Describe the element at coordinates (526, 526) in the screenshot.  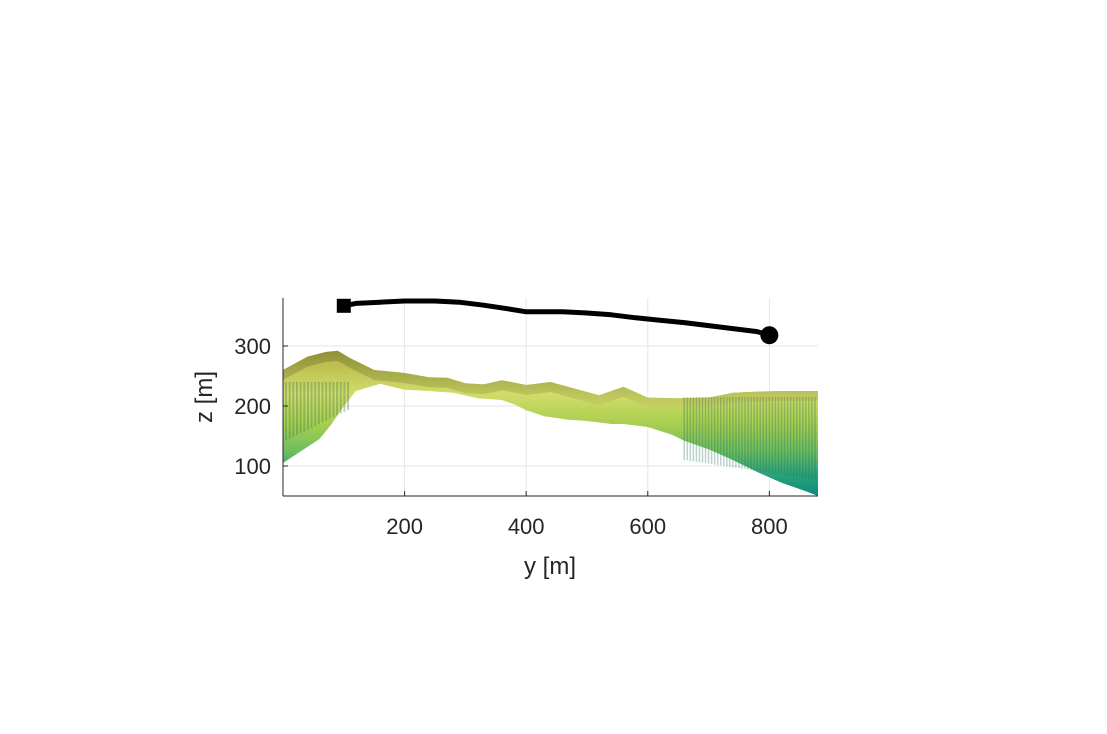
I see `x-tick-label: 400` at that location.